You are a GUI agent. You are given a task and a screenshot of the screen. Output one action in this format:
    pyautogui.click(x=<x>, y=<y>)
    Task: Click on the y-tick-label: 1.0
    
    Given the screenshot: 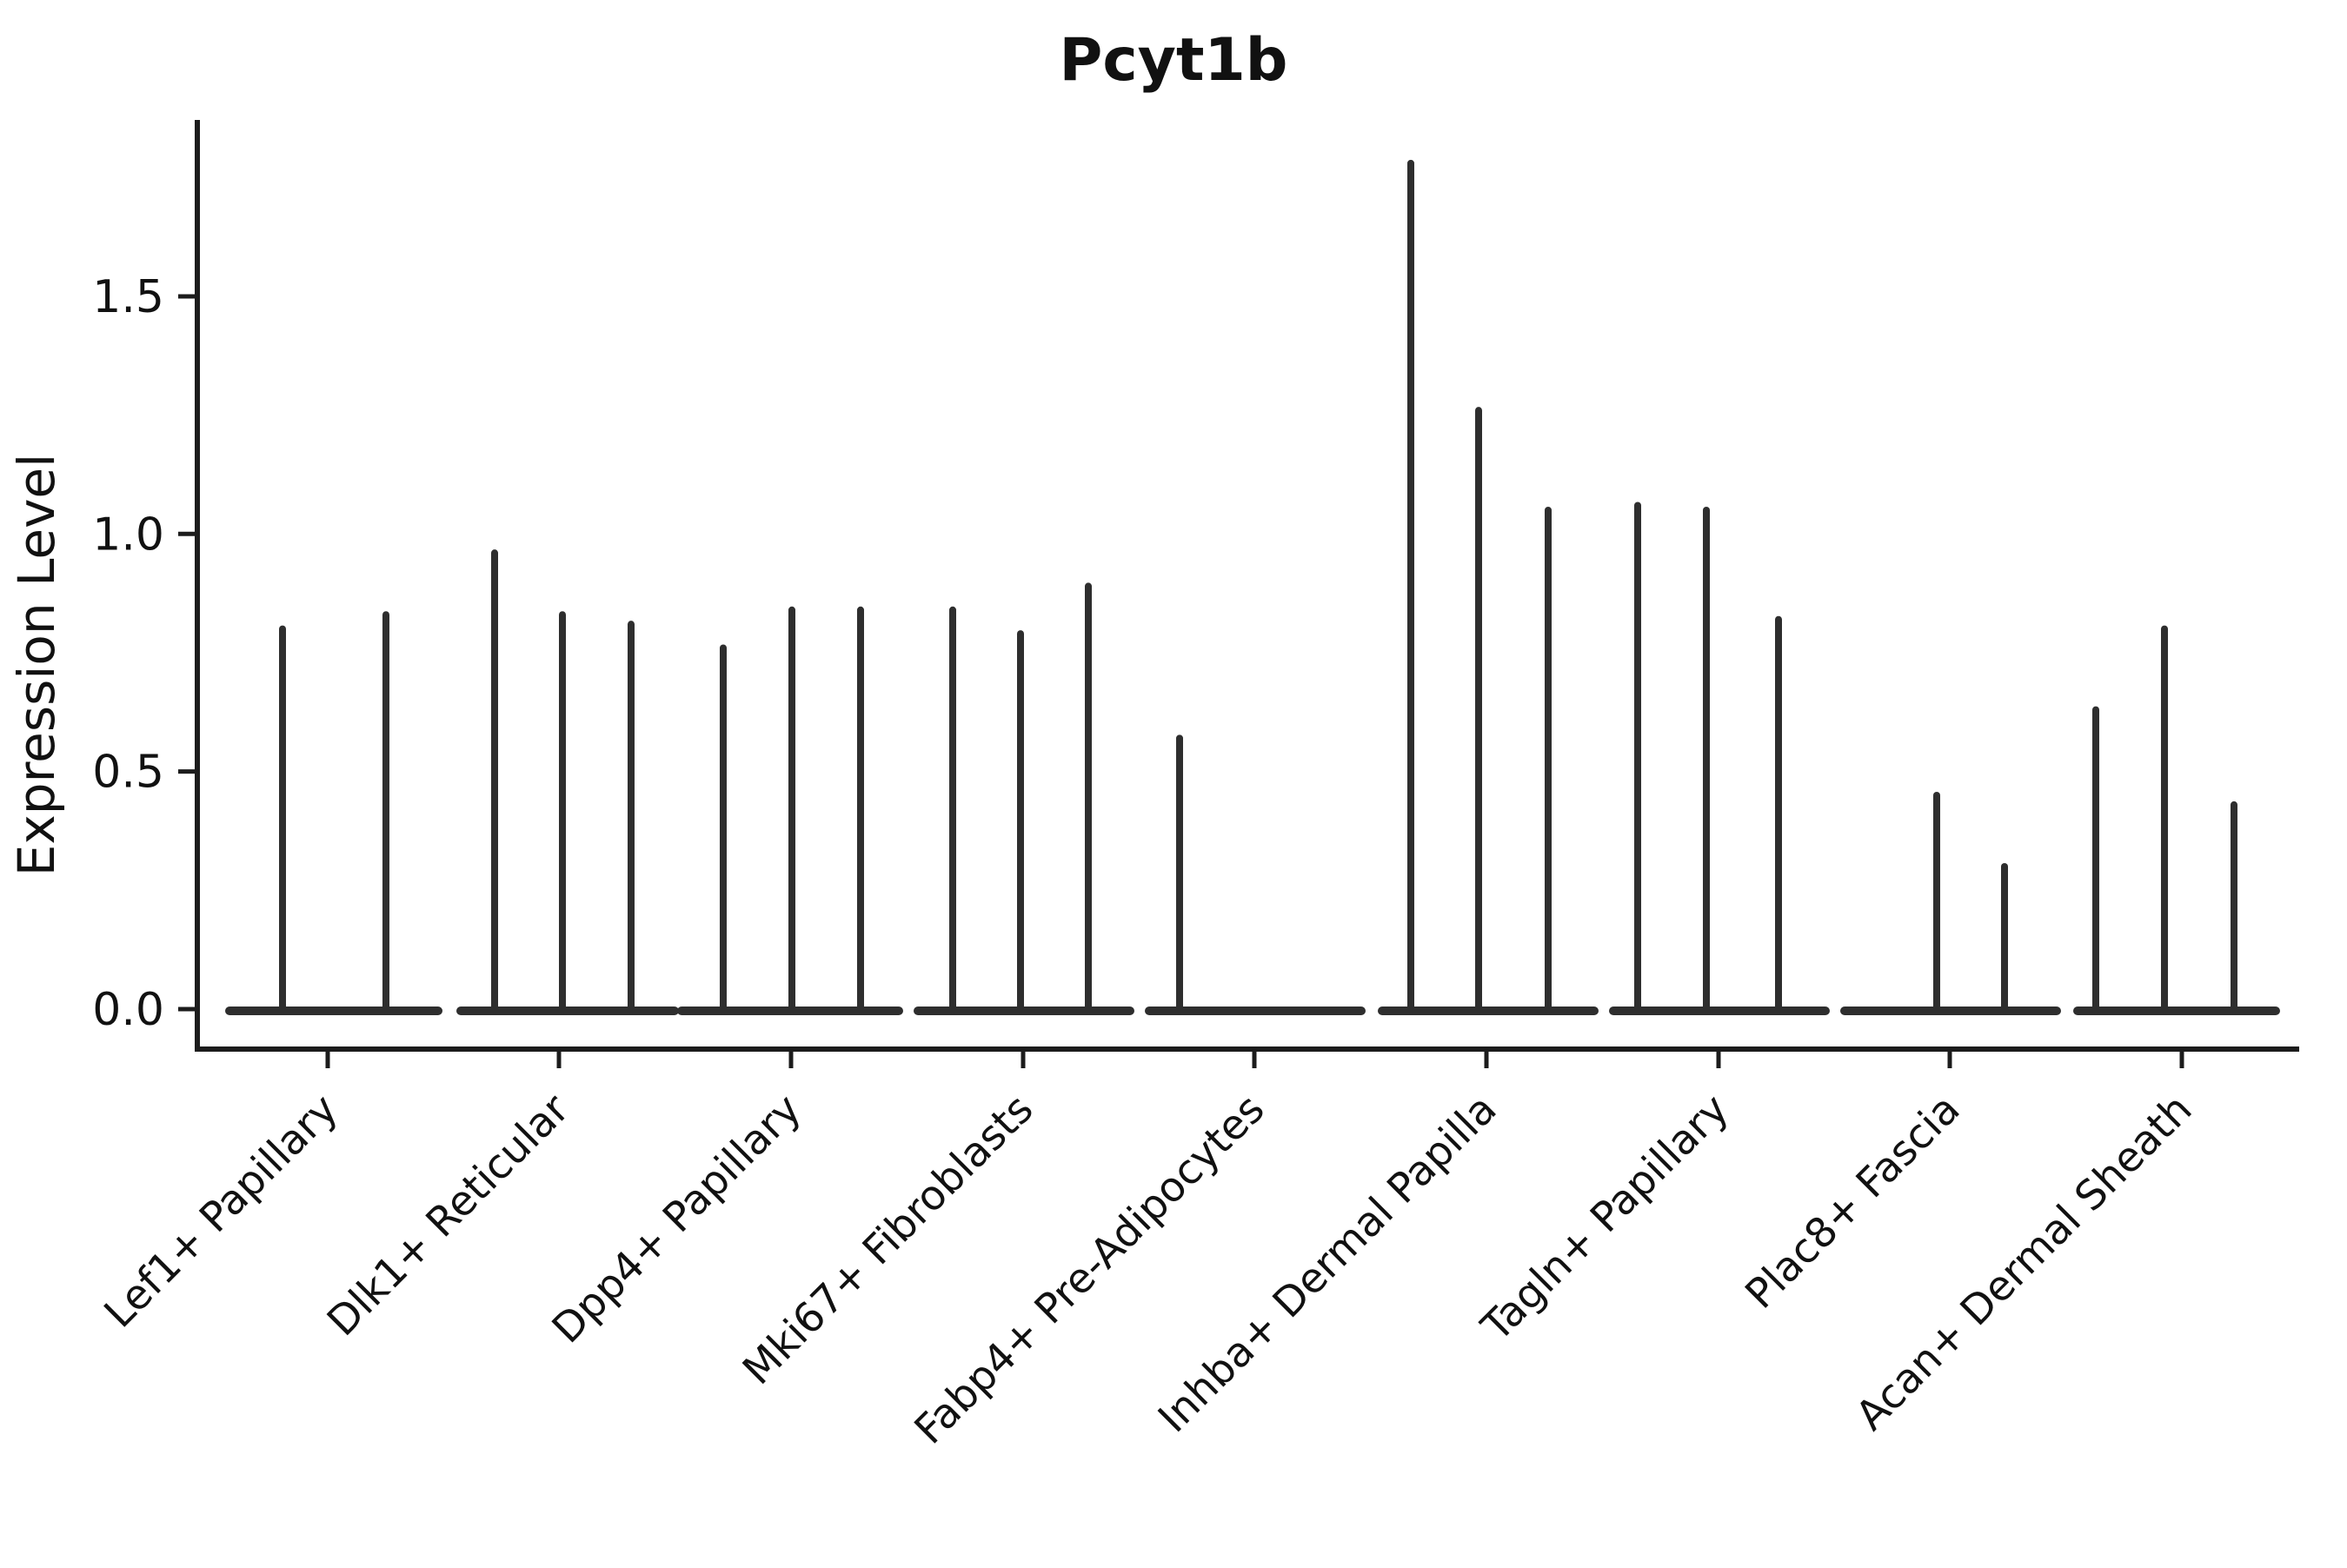 What is the action you would take?
    pyautogui.click(x=128, y=534)
    